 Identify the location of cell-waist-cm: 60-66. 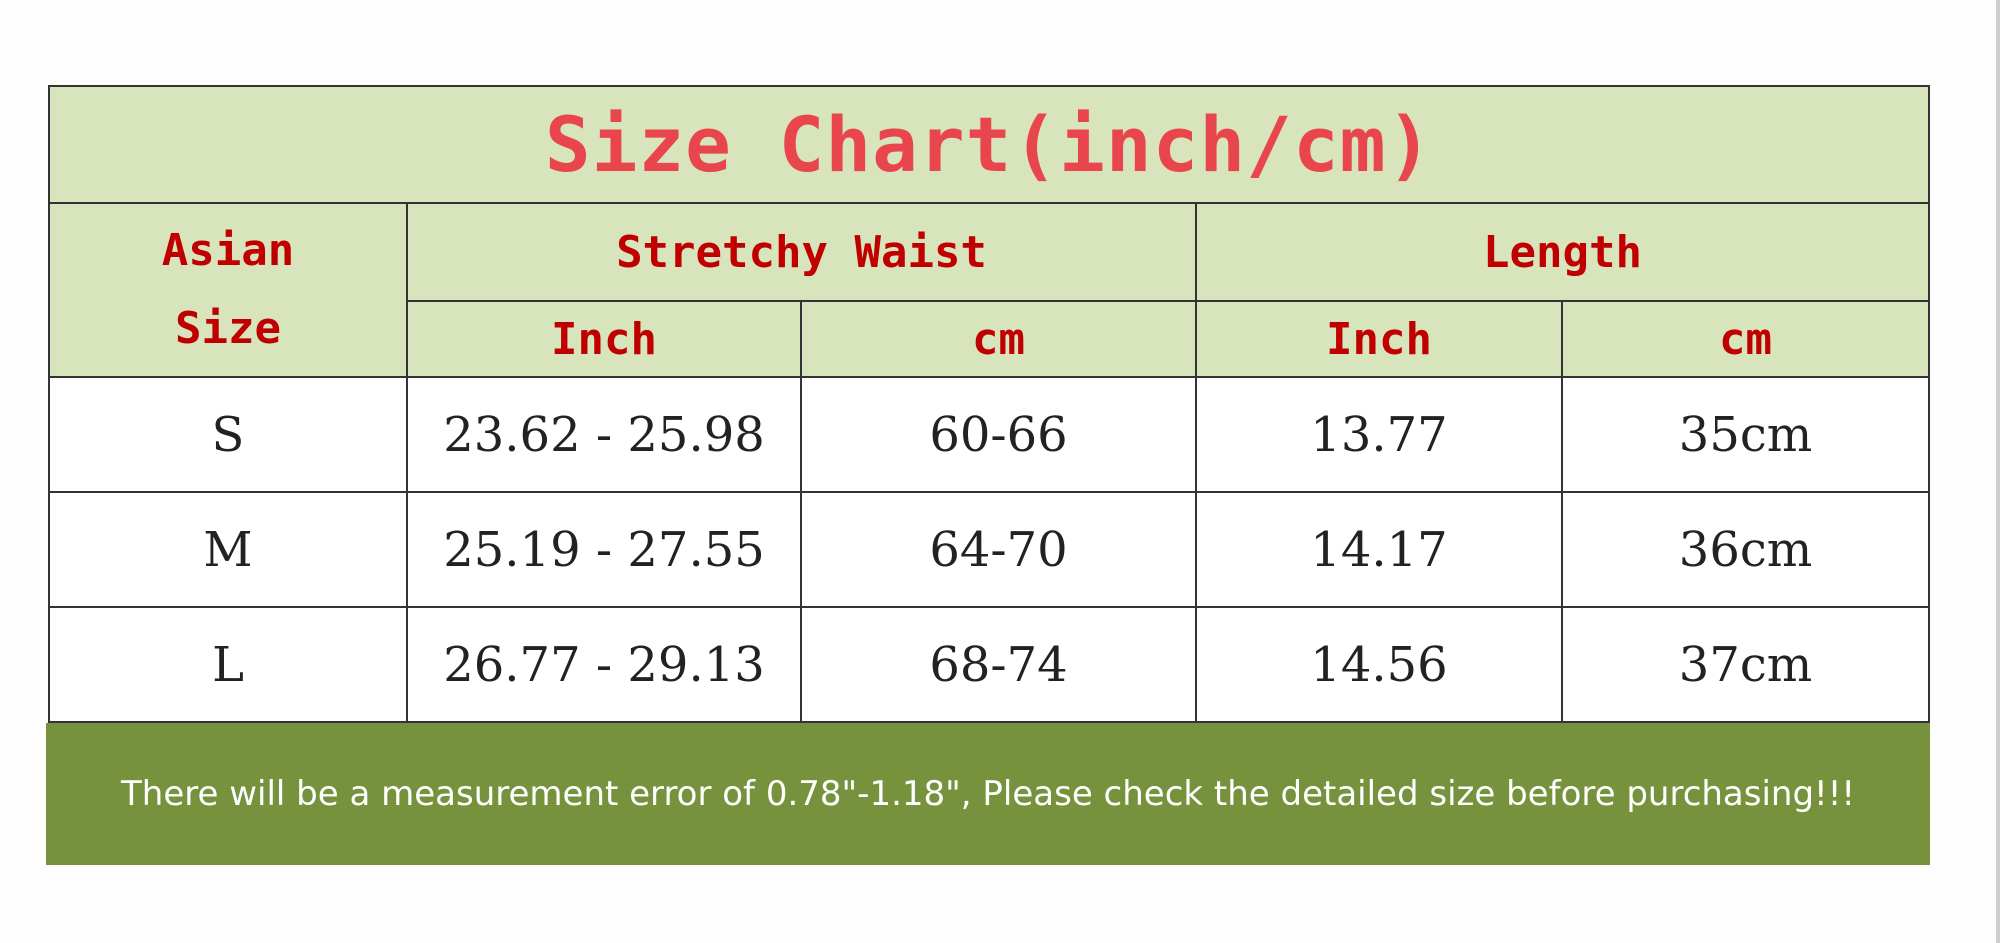
(998, 434).